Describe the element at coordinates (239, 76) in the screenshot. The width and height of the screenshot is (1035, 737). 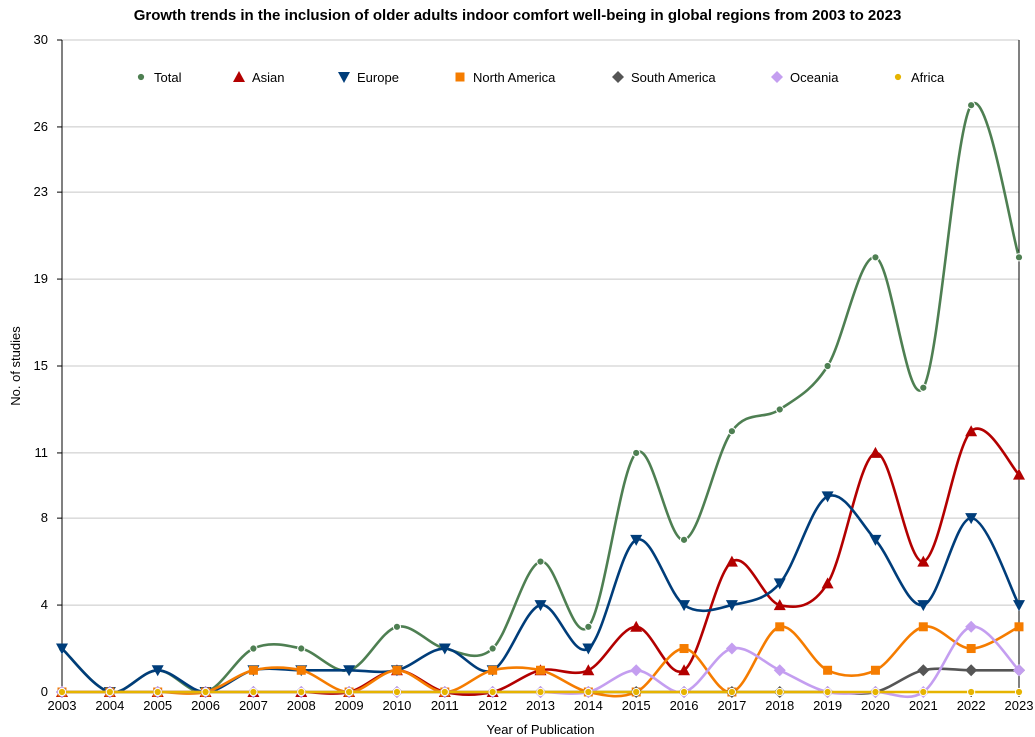
I see `legend-marker-asian` at that location.